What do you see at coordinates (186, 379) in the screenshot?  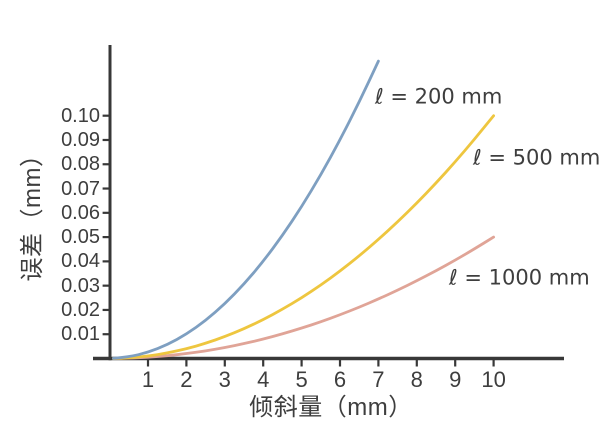 I see `x-tick-label: 2` at bounding box center [186, 379].